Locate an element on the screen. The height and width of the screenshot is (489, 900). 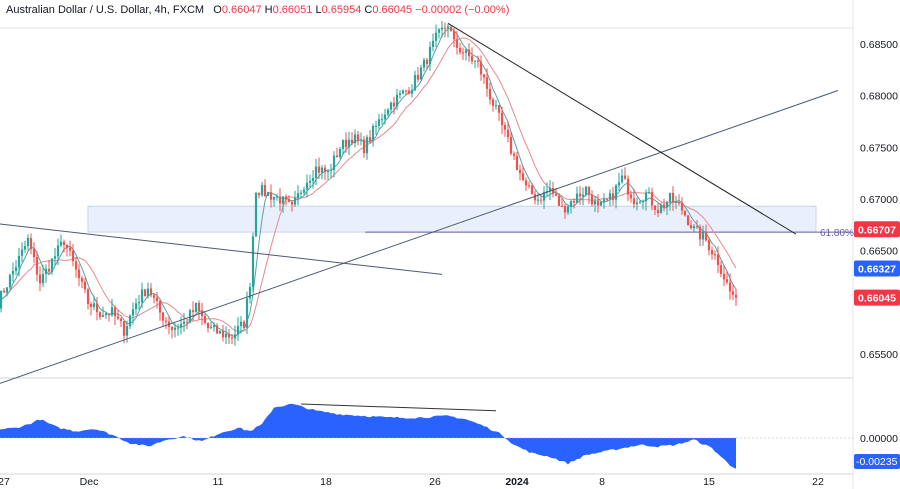
oscillator-tag-box is located at coordinates (877, 461).